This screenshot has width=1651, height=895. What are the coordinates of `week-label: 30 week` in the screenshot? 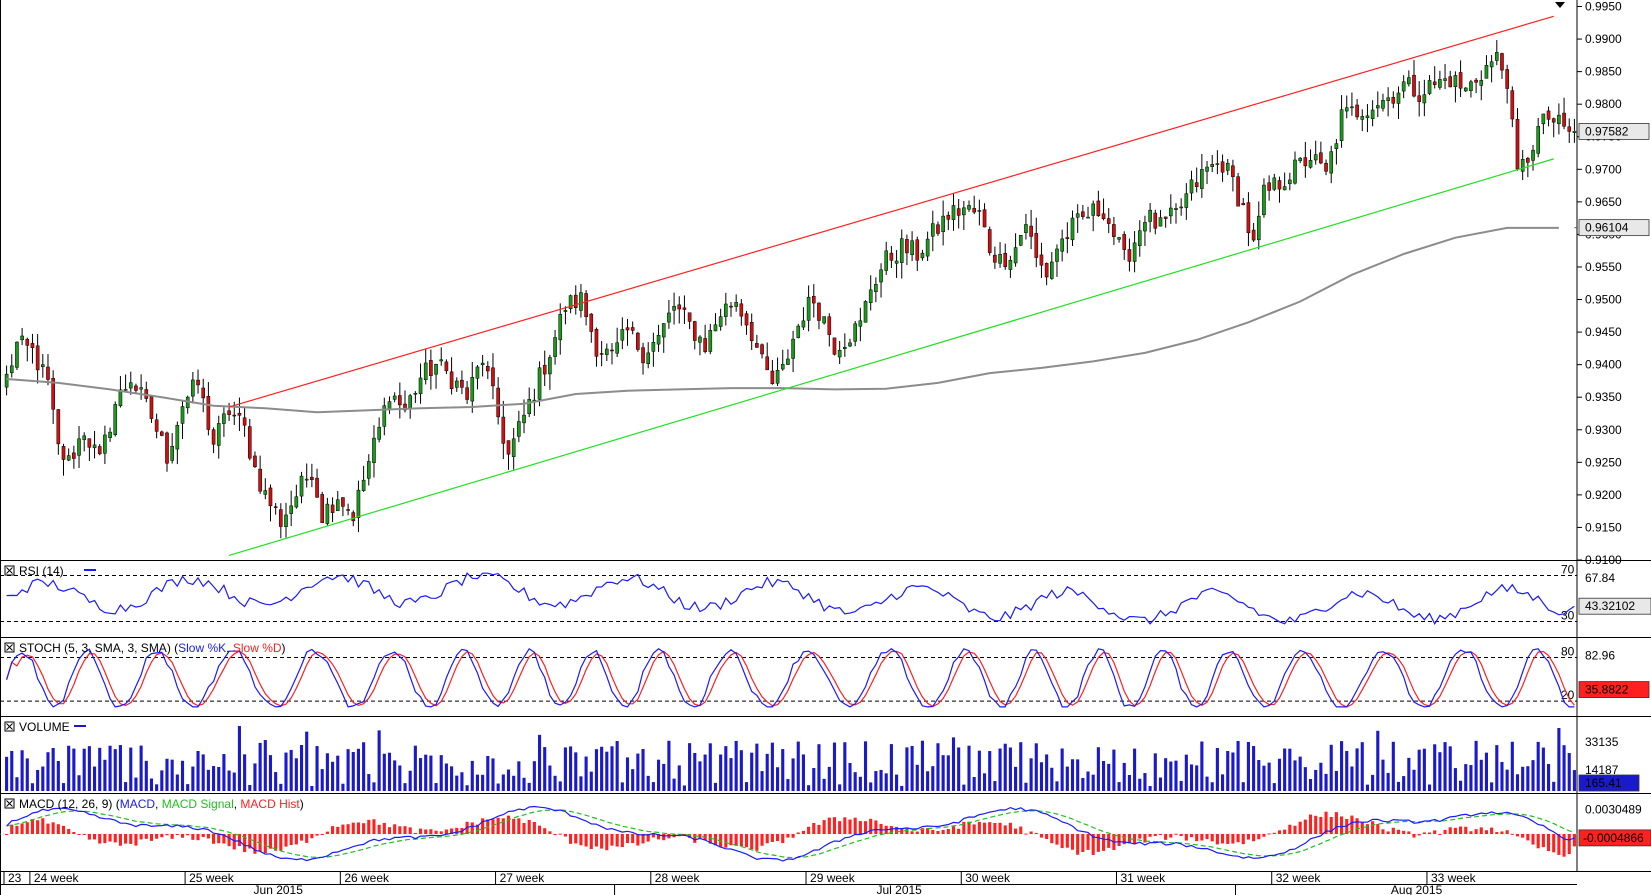 It's located at (988, 878).